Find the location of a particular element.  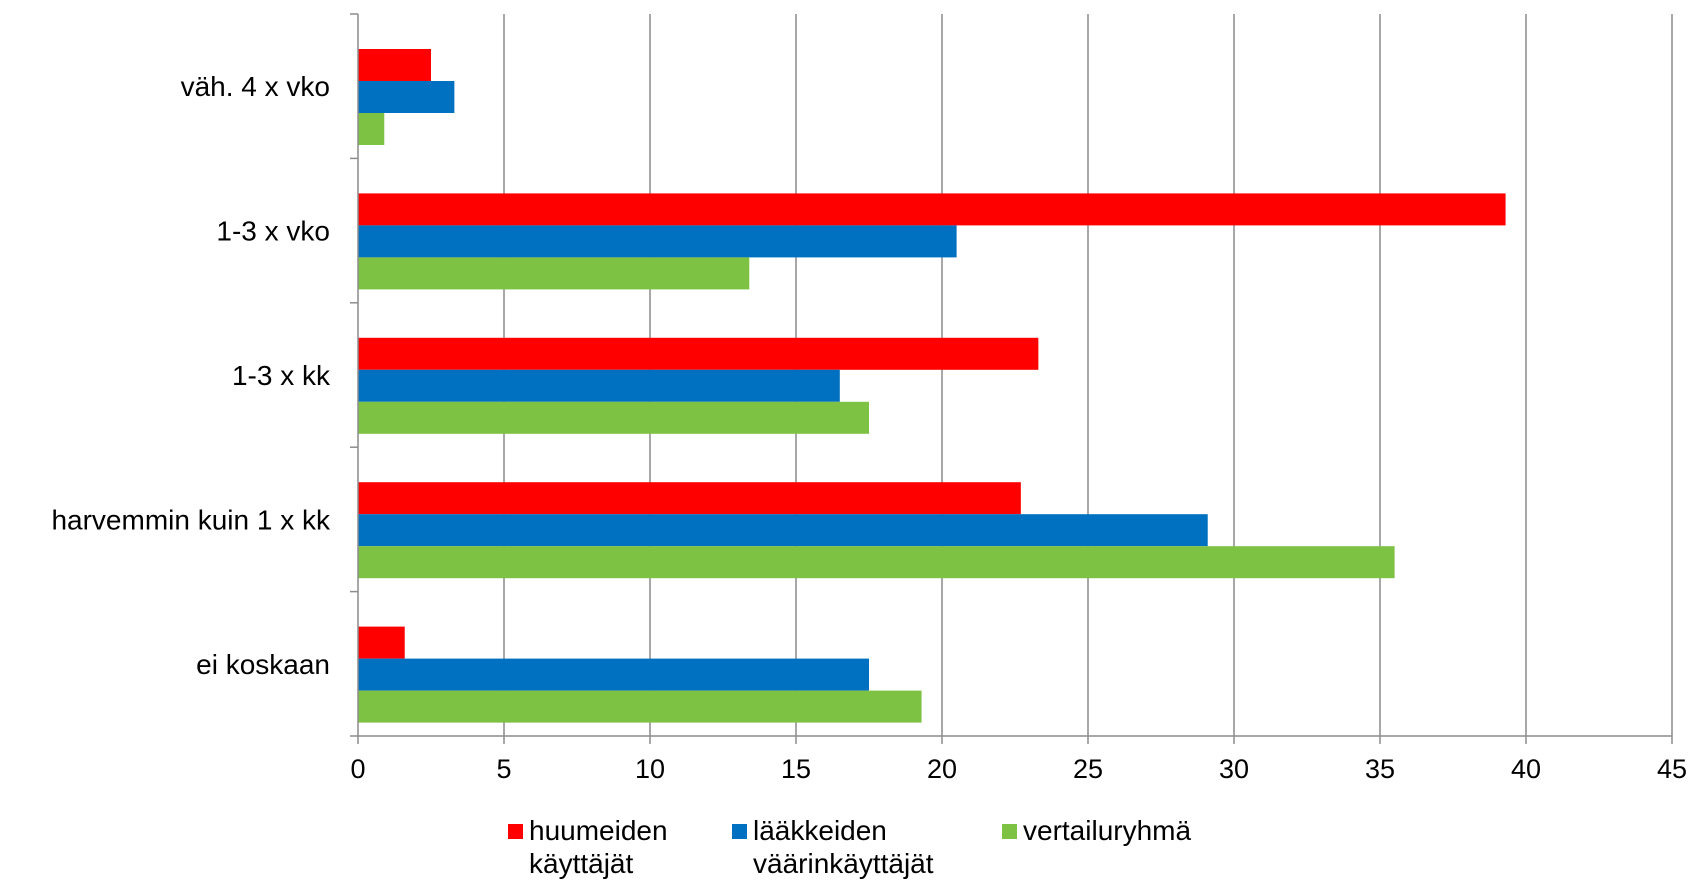

x-tick-label-7: 30 is located at coordinates (1234, 769).